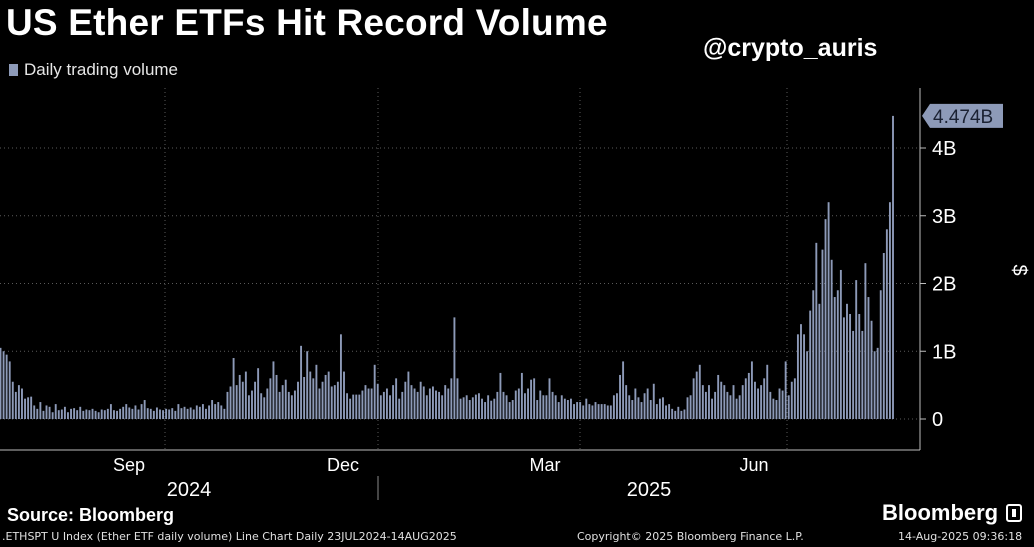 This screenshot has width=1034, height=547. Describe the element at coordinates (1014, 513) in the screenshot. I see `bloomberg-terminal-icon` at that location.